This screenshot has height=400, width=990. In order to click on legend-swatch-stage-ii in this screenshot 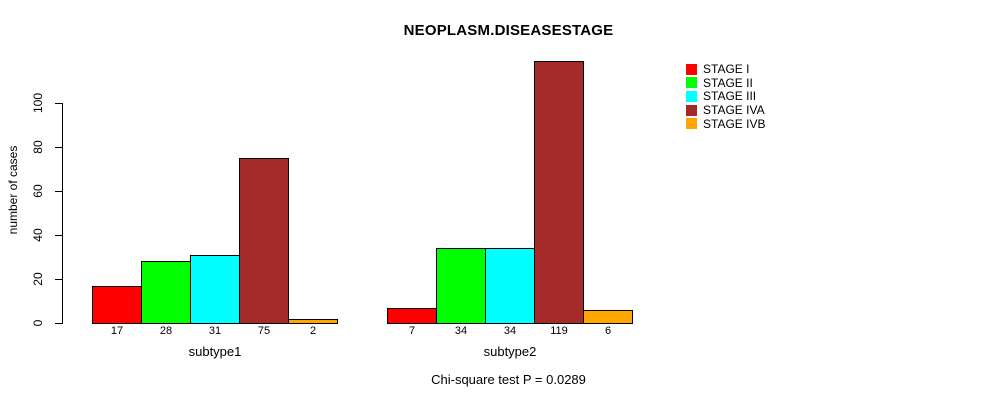, I will do `click(691, 83)`.